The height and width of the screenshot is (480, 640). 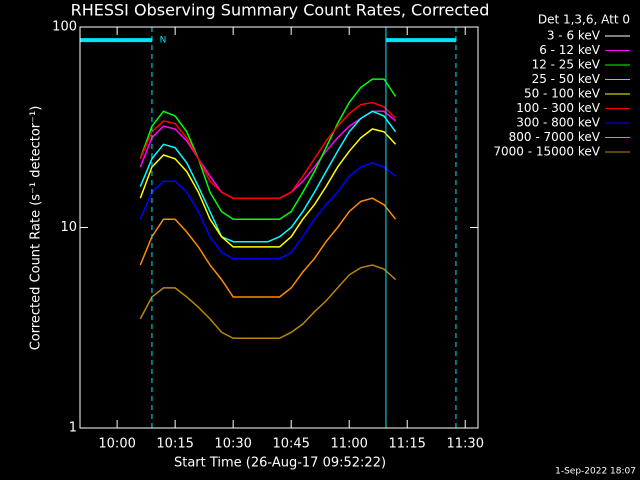 I want to click on legend-label: 7000 - 15000 keV, so click(x=546, y=152).